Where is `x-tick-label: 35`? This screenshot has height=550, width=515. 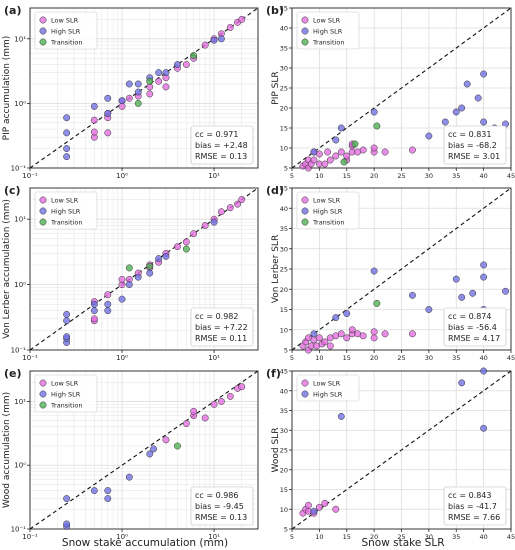
x-tick-label: 35 is located at coordinates (456, 358).